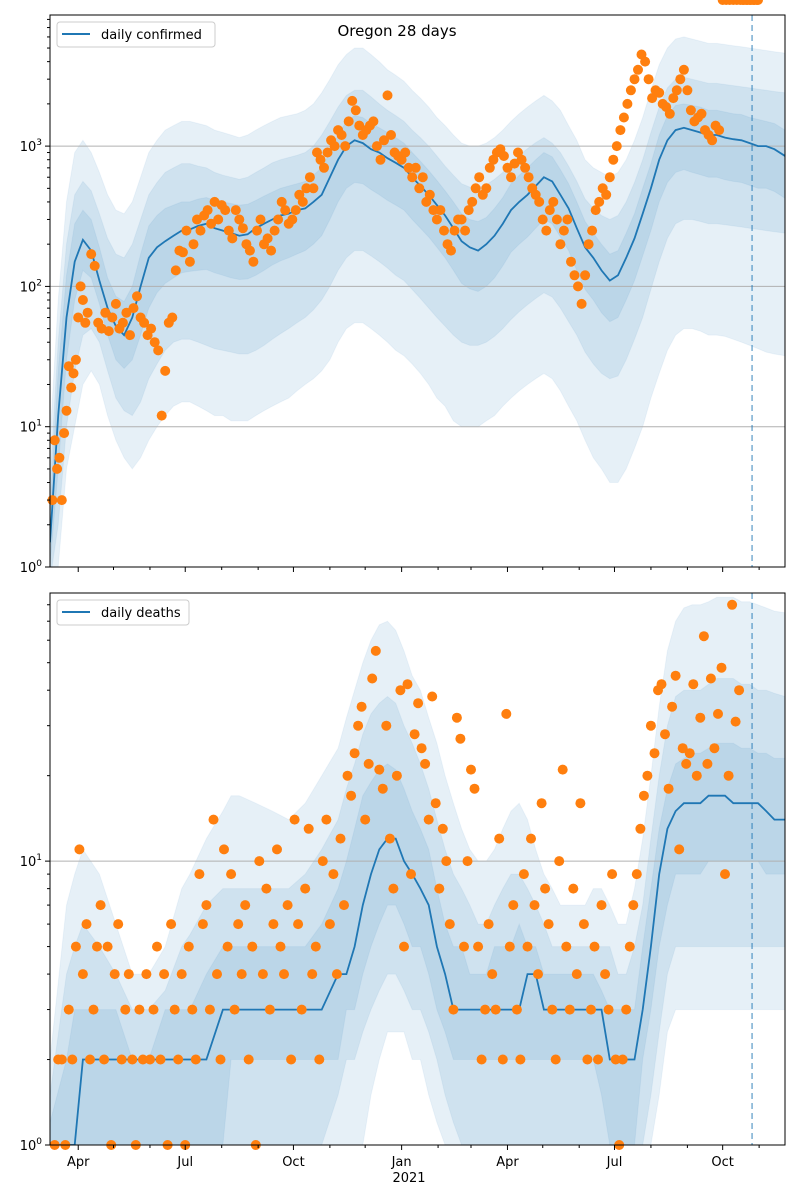 This screenshot has width=800, height=1200. I want to click on y-tick-exponent: 1, so click(39, 424).